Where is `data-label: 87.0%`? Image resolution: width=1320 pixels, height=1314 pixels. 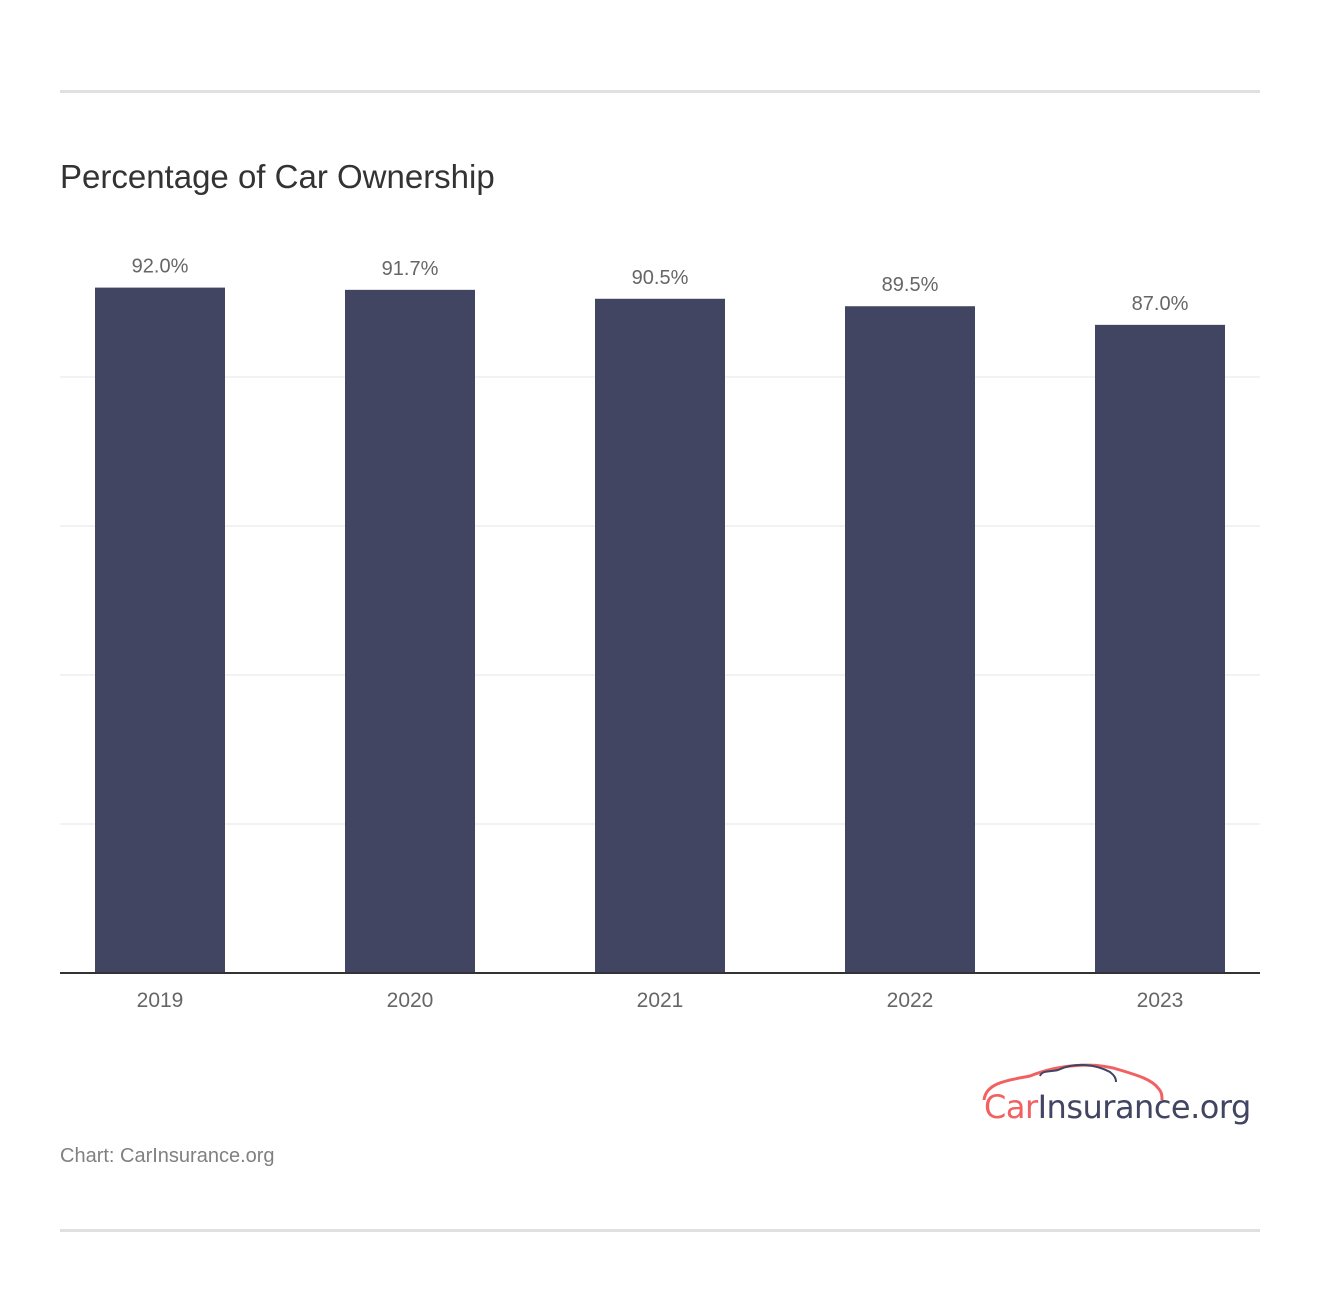
data-label: 87.0% is located at coordinates (1160, 304).